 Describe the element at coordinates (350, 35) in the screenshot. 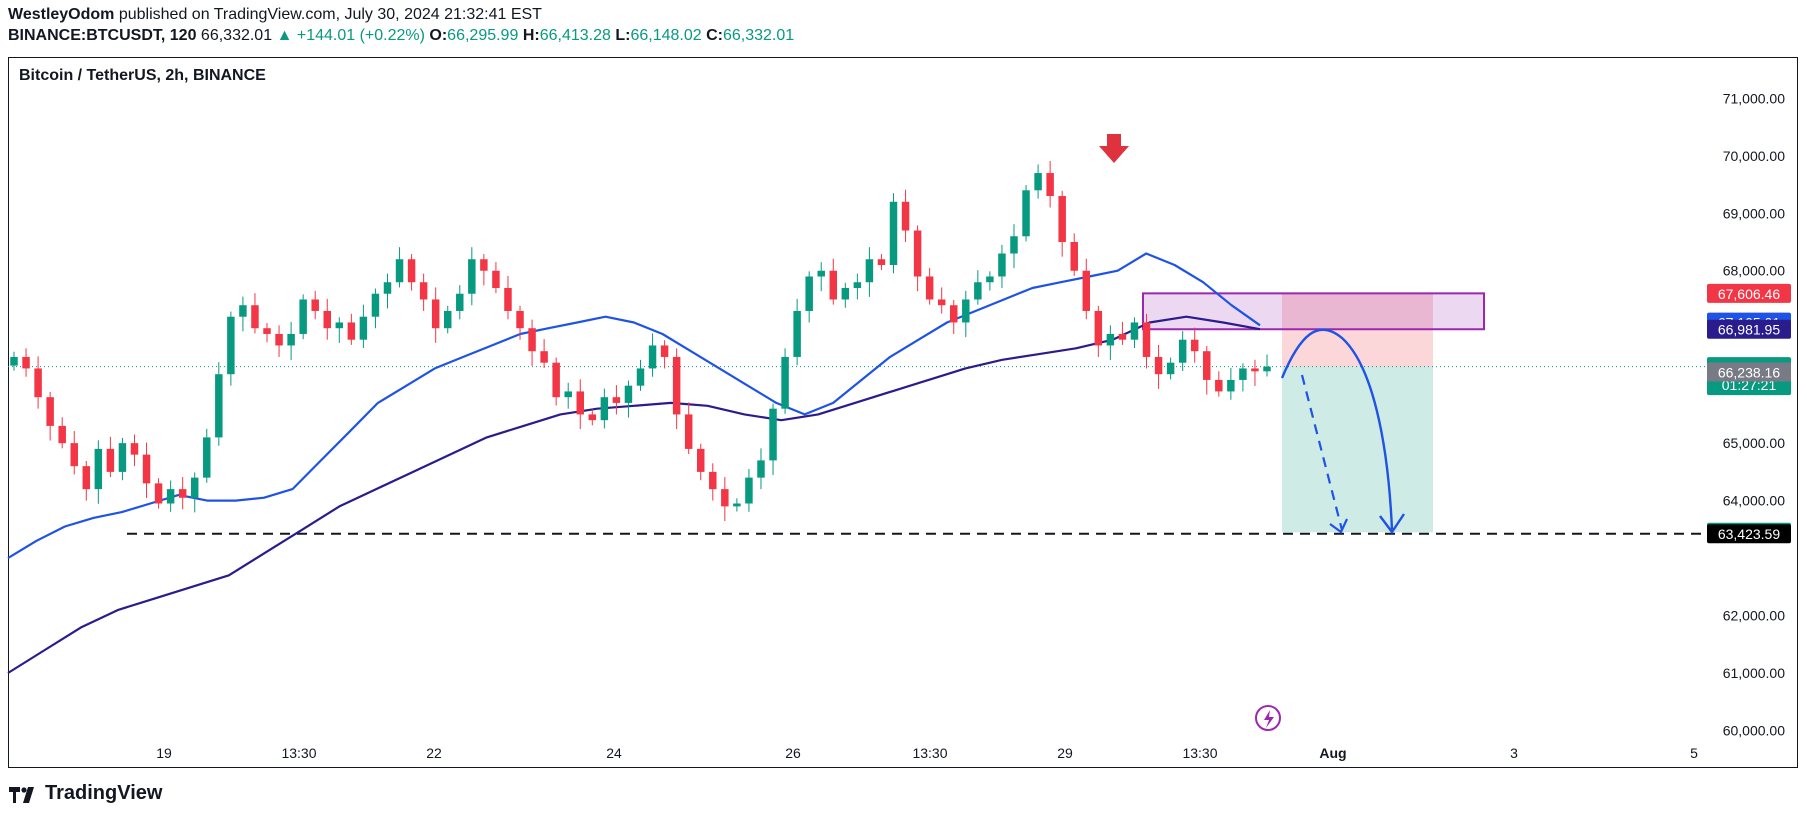

I see `price-change: ▲ +144.01 (+0.22%)` at that location.